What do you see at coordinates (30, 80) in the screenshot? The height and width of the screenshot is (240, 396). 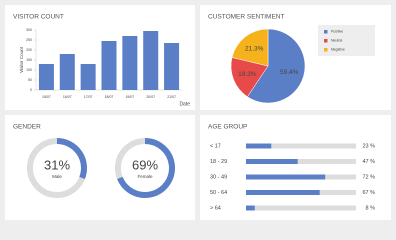 I see `y-tick-label: 50` at bounding box center [30, 80].